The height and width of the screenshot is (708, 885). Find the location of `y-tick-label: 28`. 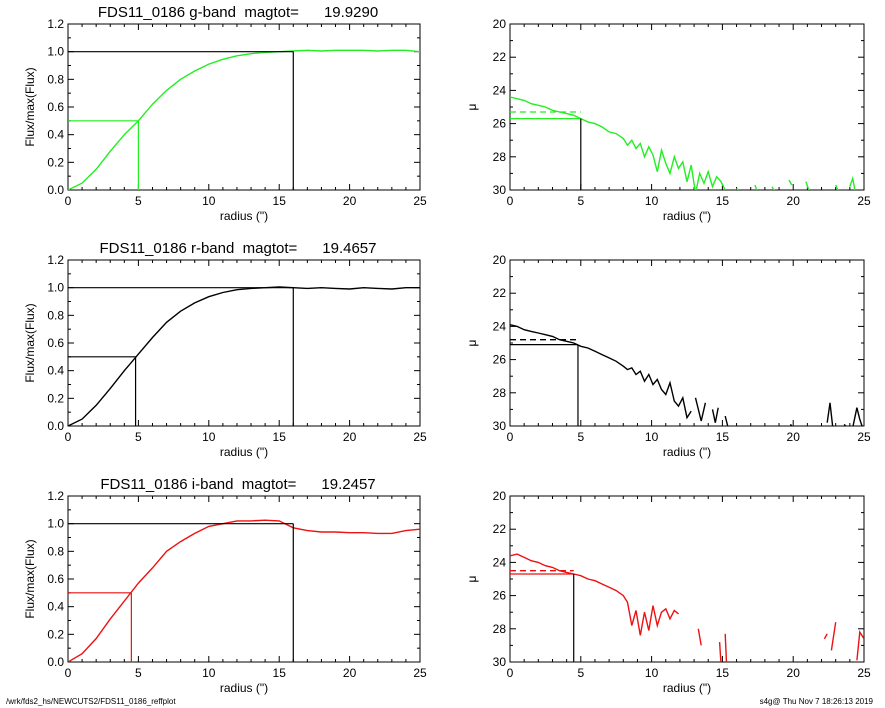

y-tick-label: 28 is located at coordinates (500, 157).